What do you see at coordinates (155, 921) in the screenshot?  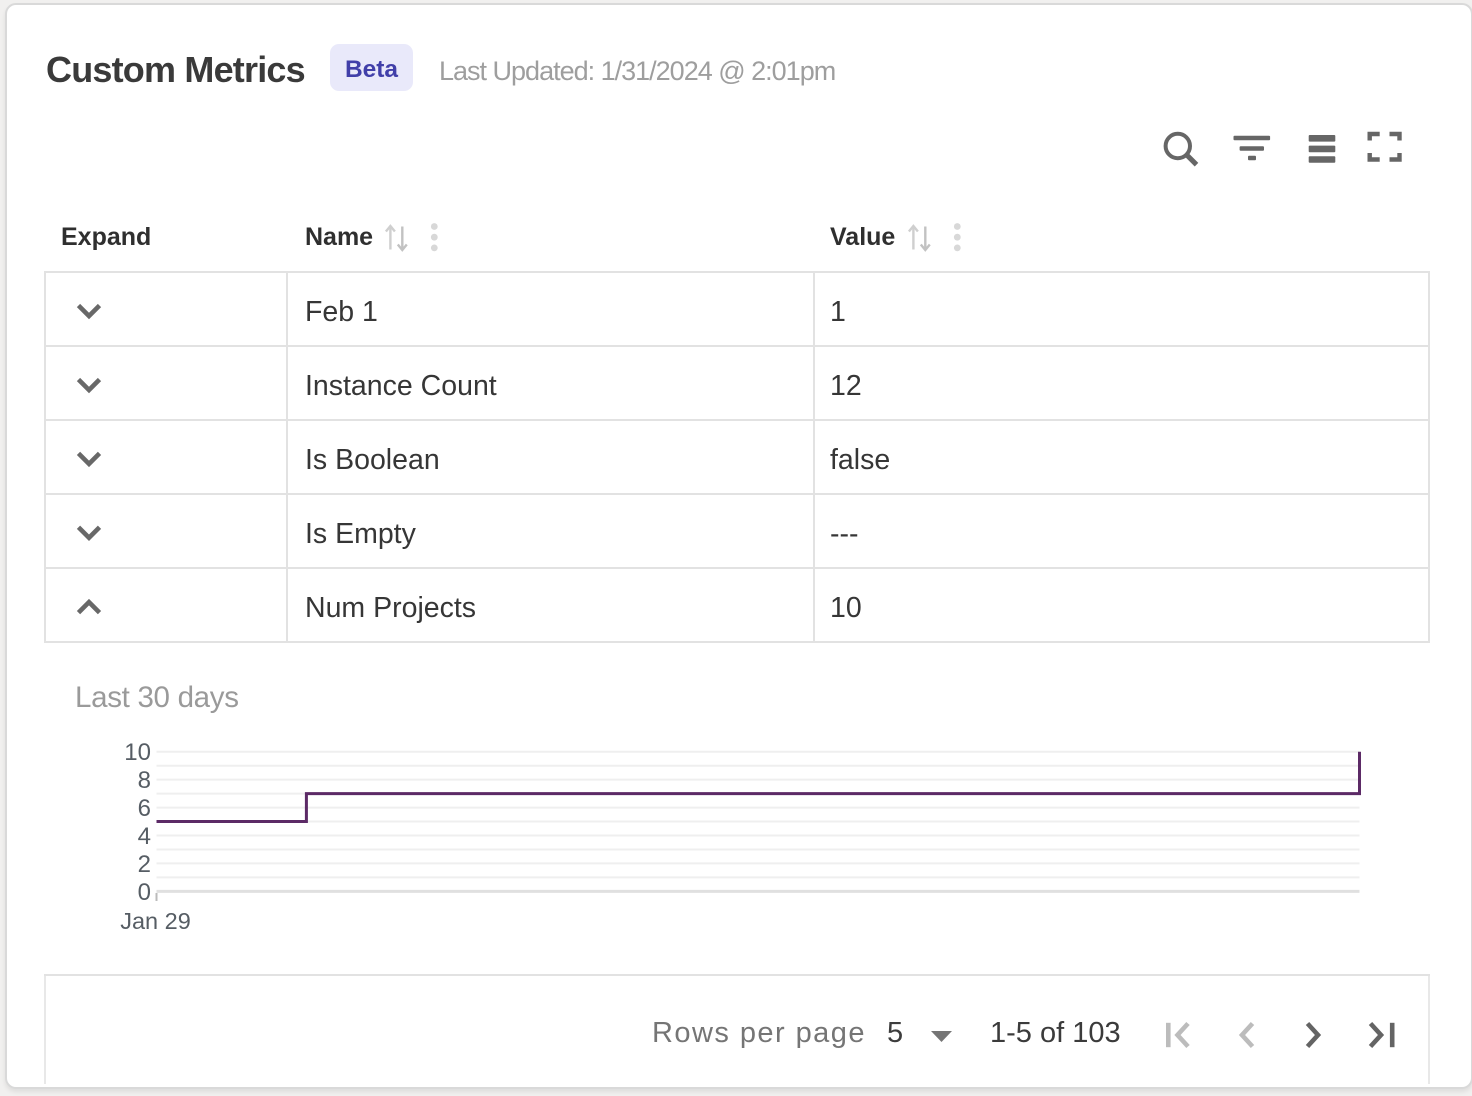 I see `svg-text: Jan 29` at bounding box center [155, 921].